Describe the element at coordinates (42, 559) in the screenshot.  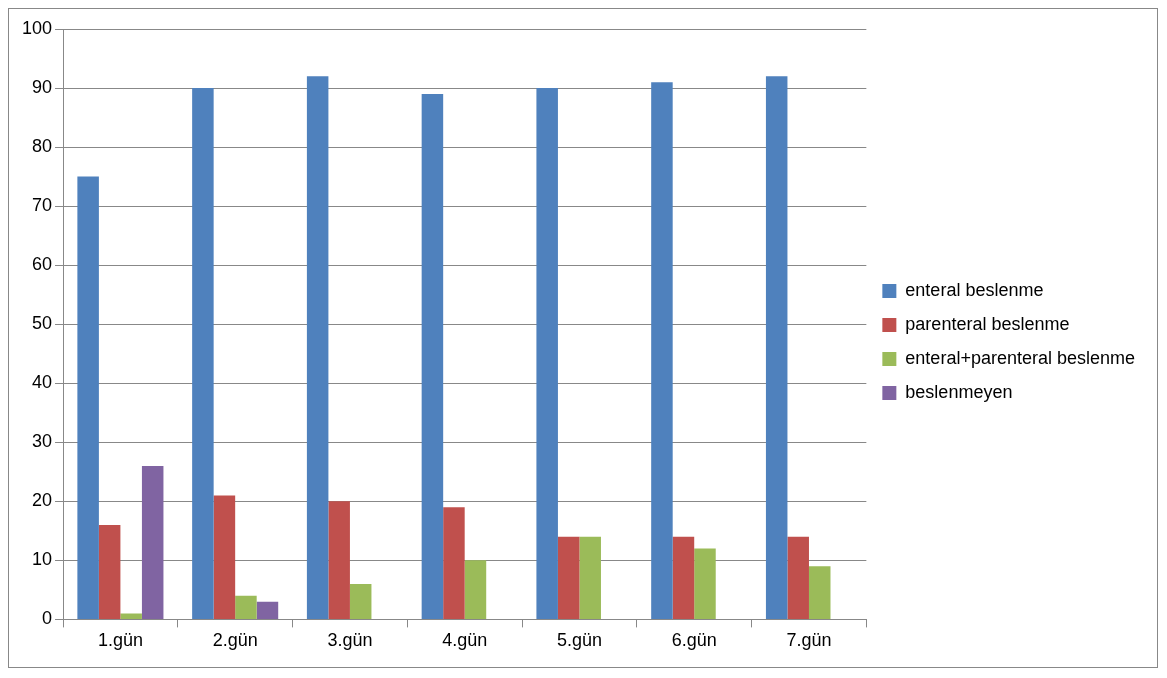
I see `y-tick-label: 10` at that location.